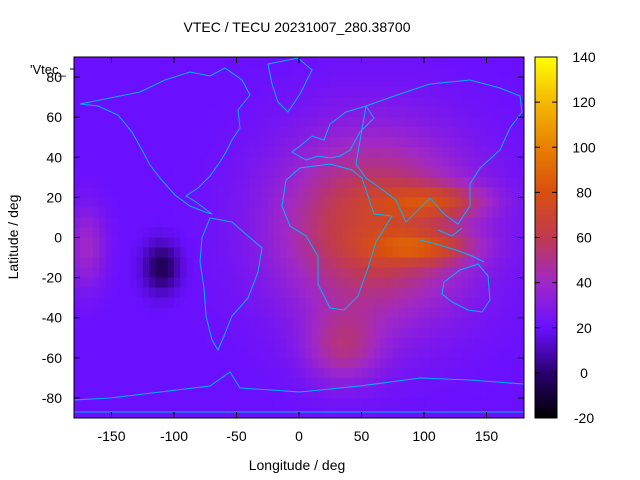 This screenshot has width=640, height=480. I want to click on coastline-africa, so click(337, 237).